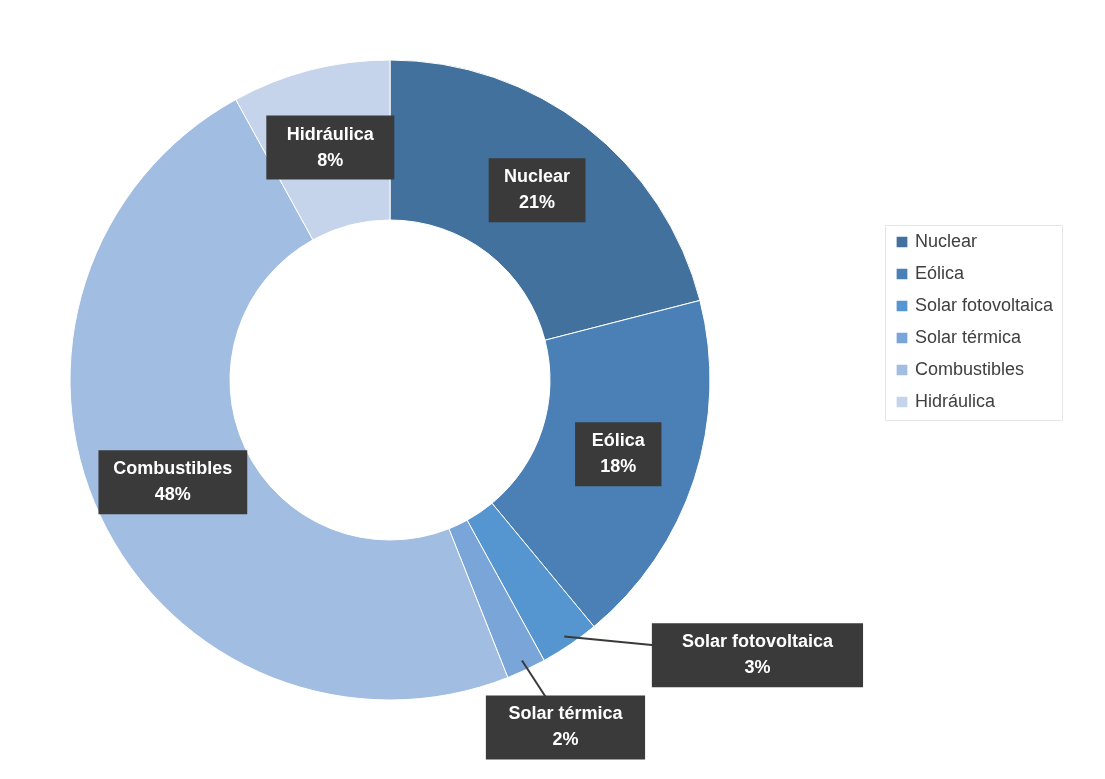 The height and width of the screenshot is (779, 1105). What do you see at coordinates (970, 369) in the screenshot?
I see `legend-label: Combustibles` at bounding box center [970, 369].